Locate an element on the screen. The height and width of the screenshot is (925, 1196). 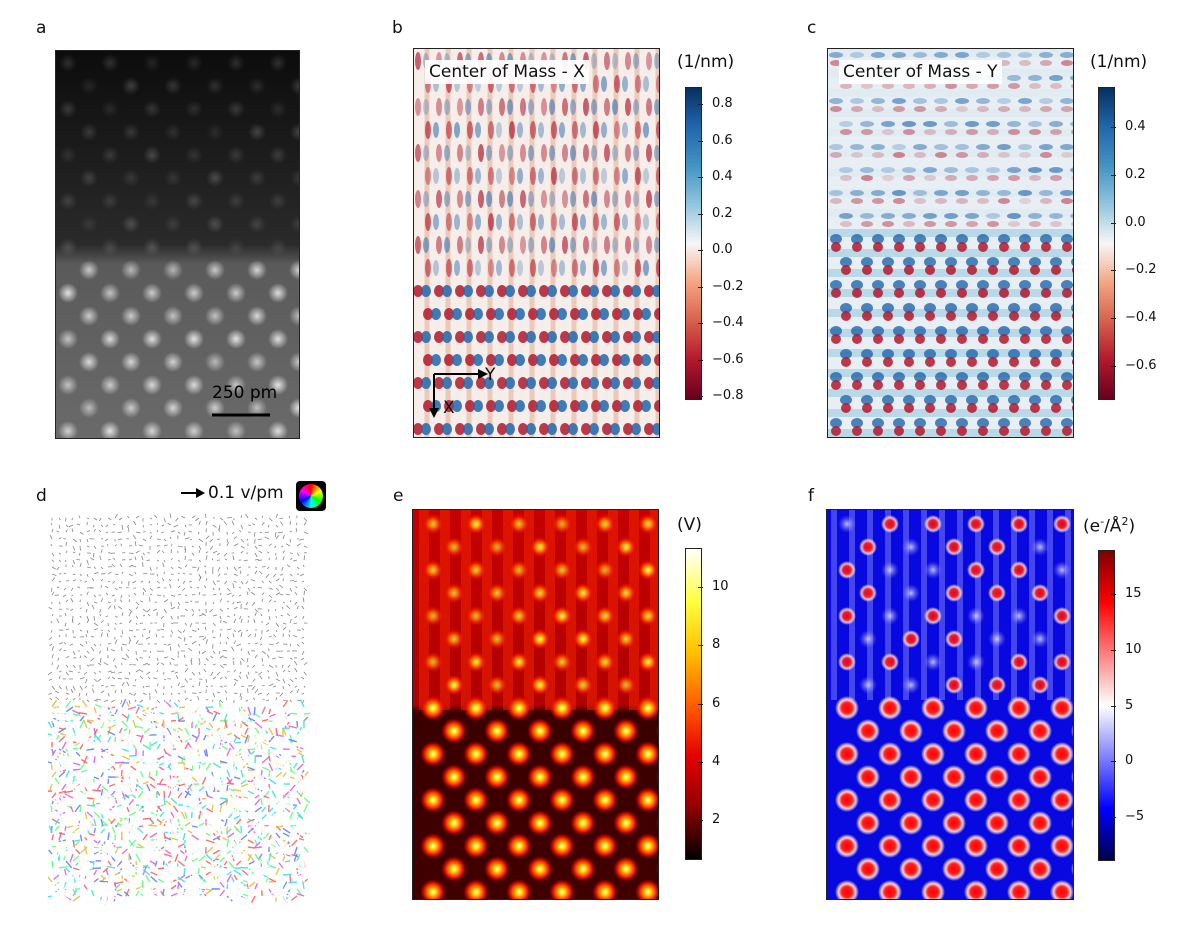
colorbar-tick: 6 is located at coordinates (709, 703).